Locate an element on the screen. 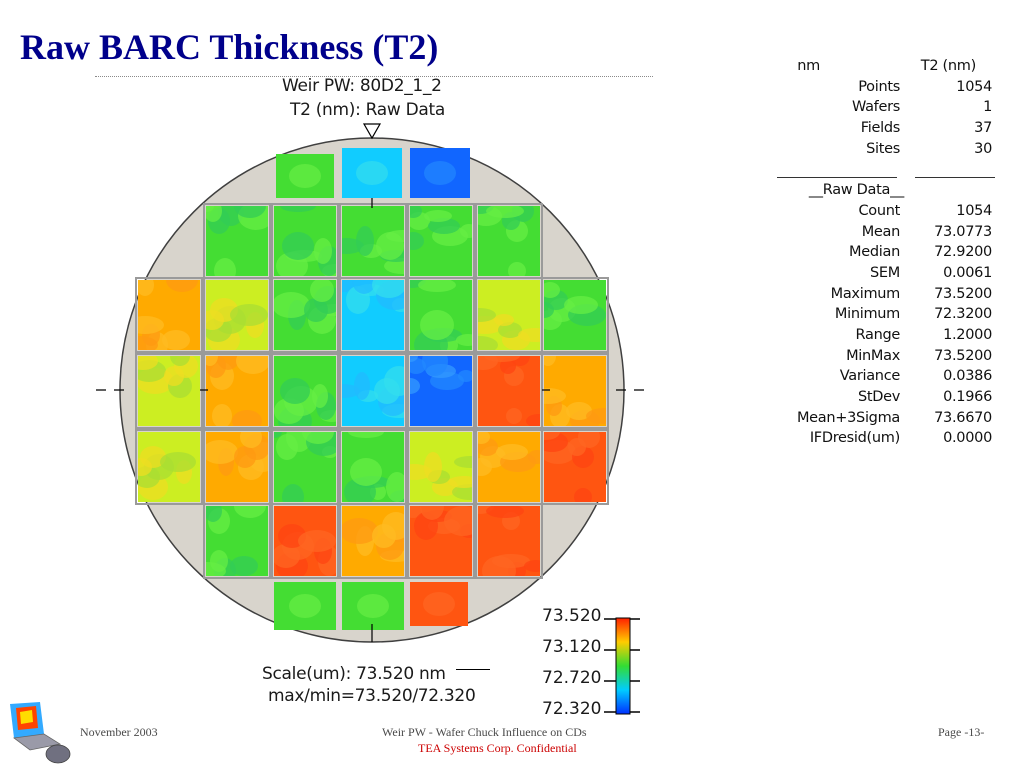  stats-value: 0.0000 is located at coordinates (967, 438).